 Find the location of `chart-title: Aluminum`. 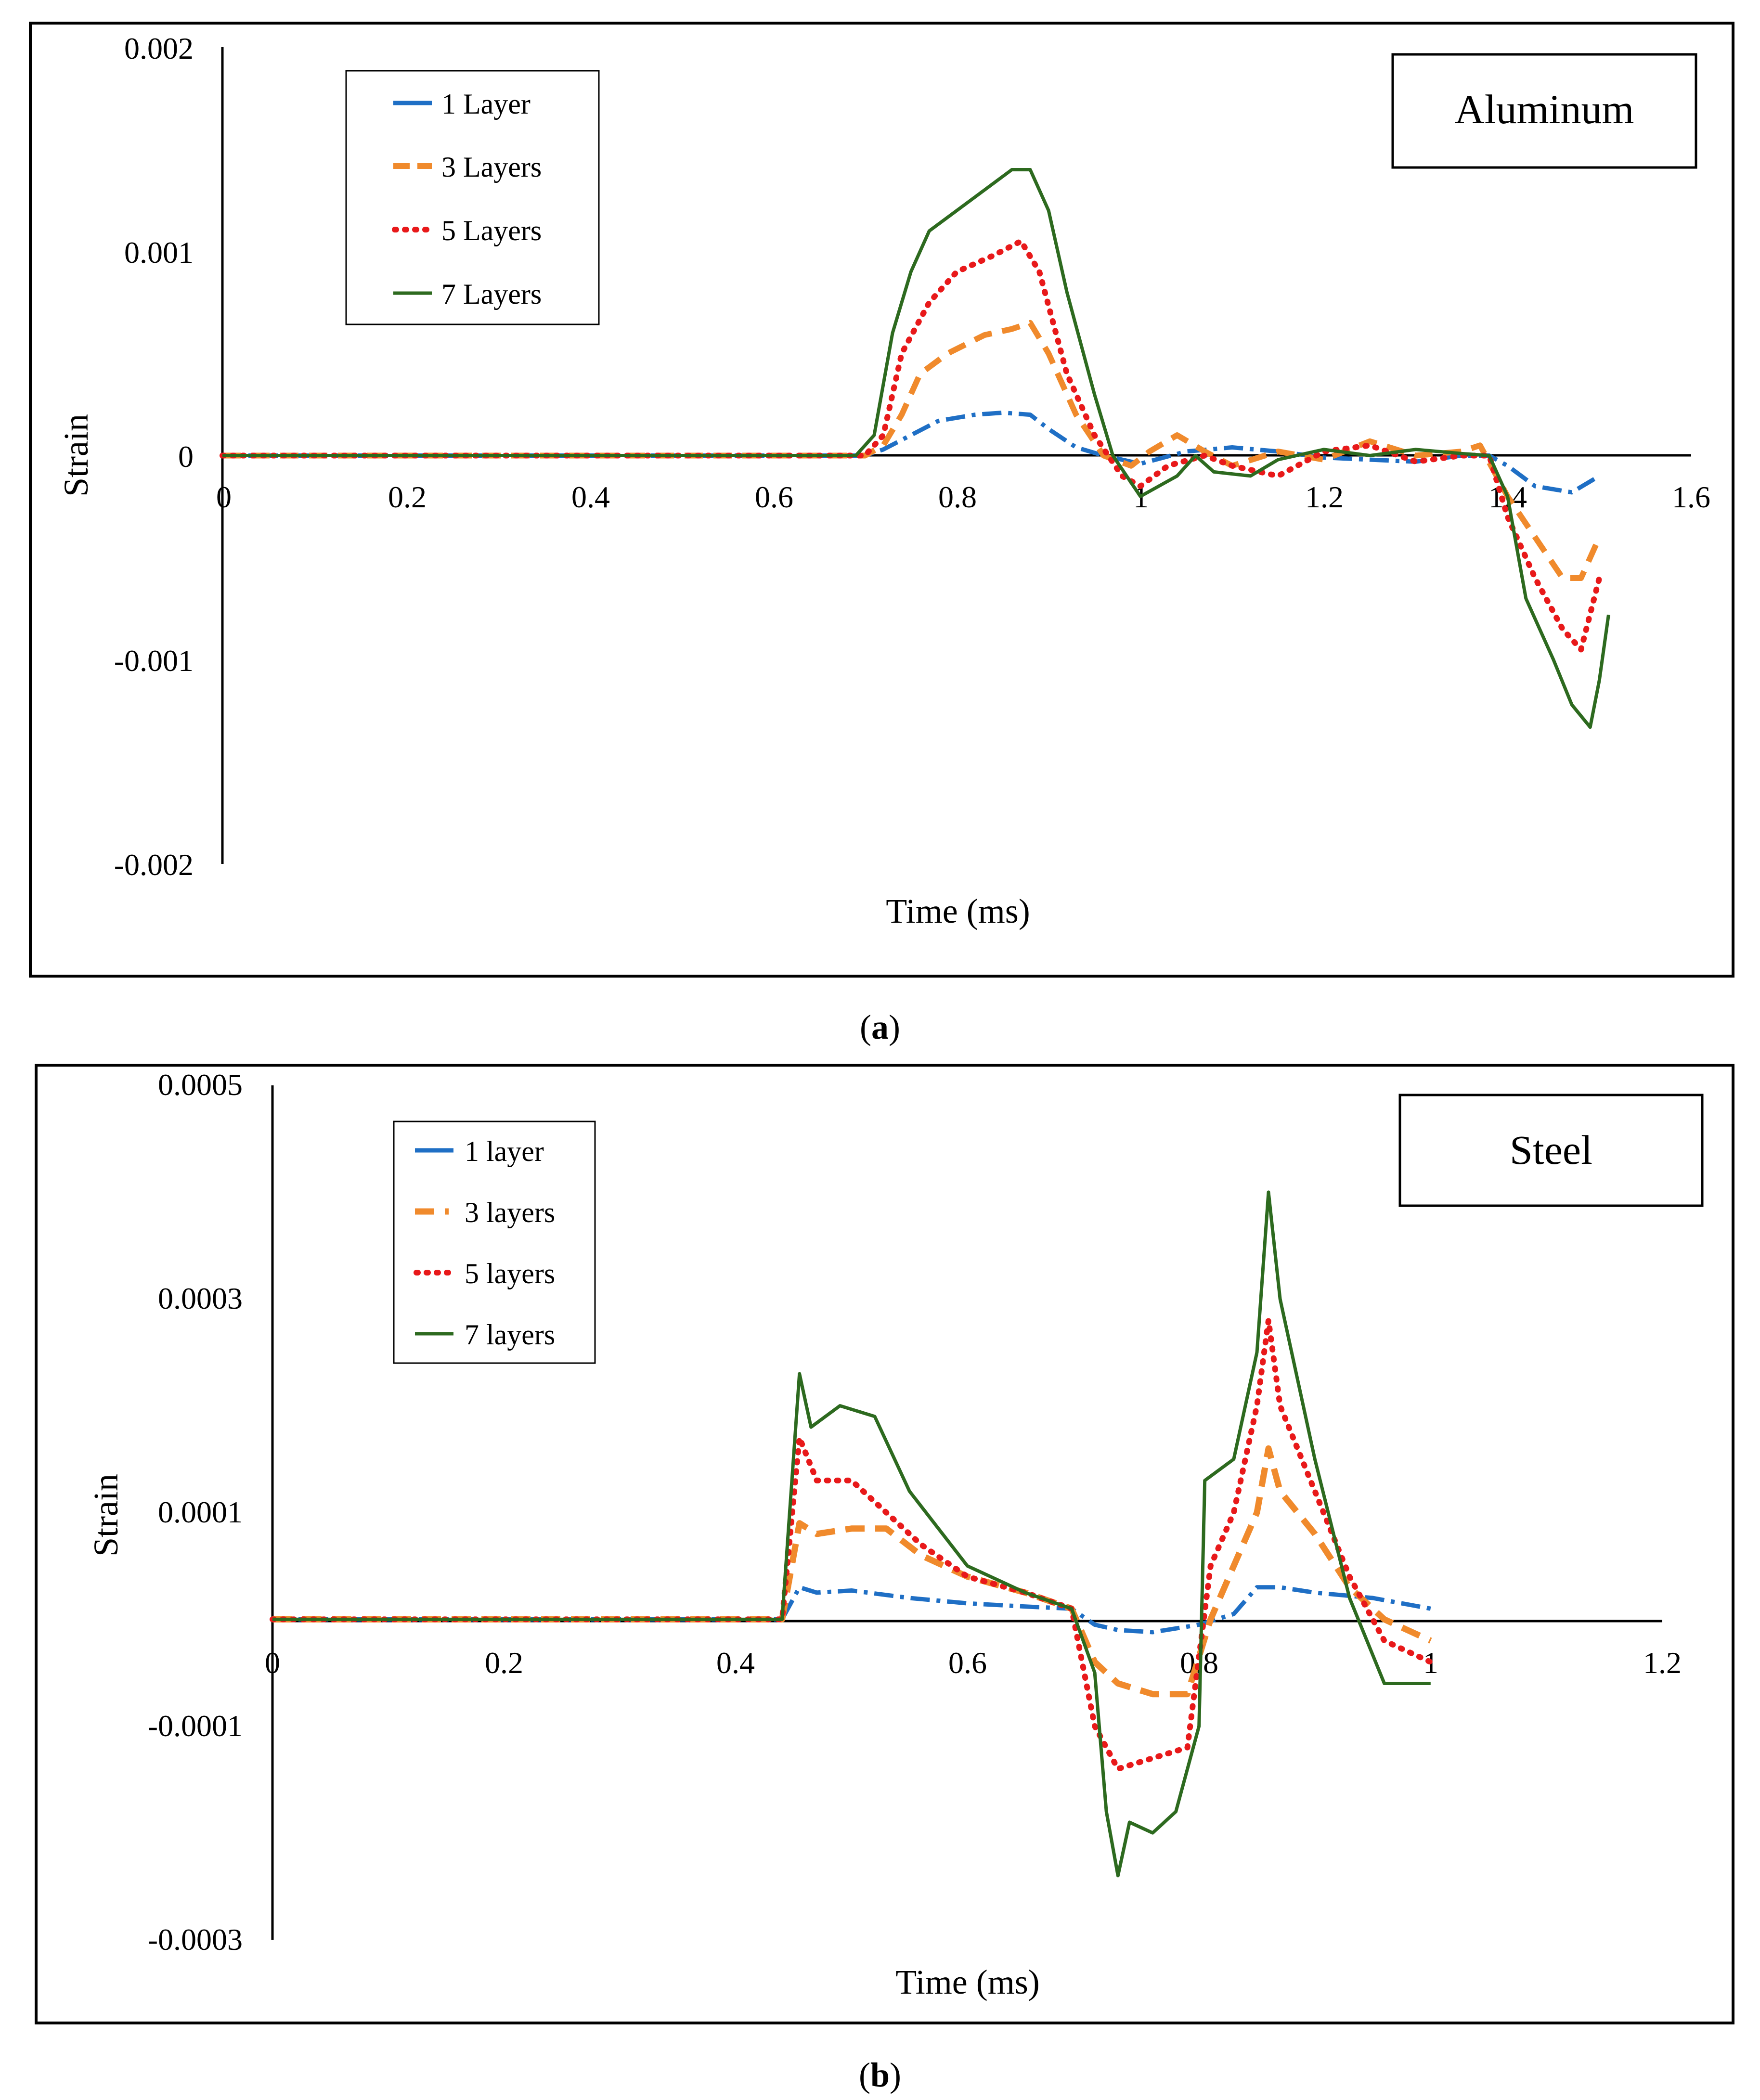

chart-title: Aluminum is located at coordinates (1544, 109).